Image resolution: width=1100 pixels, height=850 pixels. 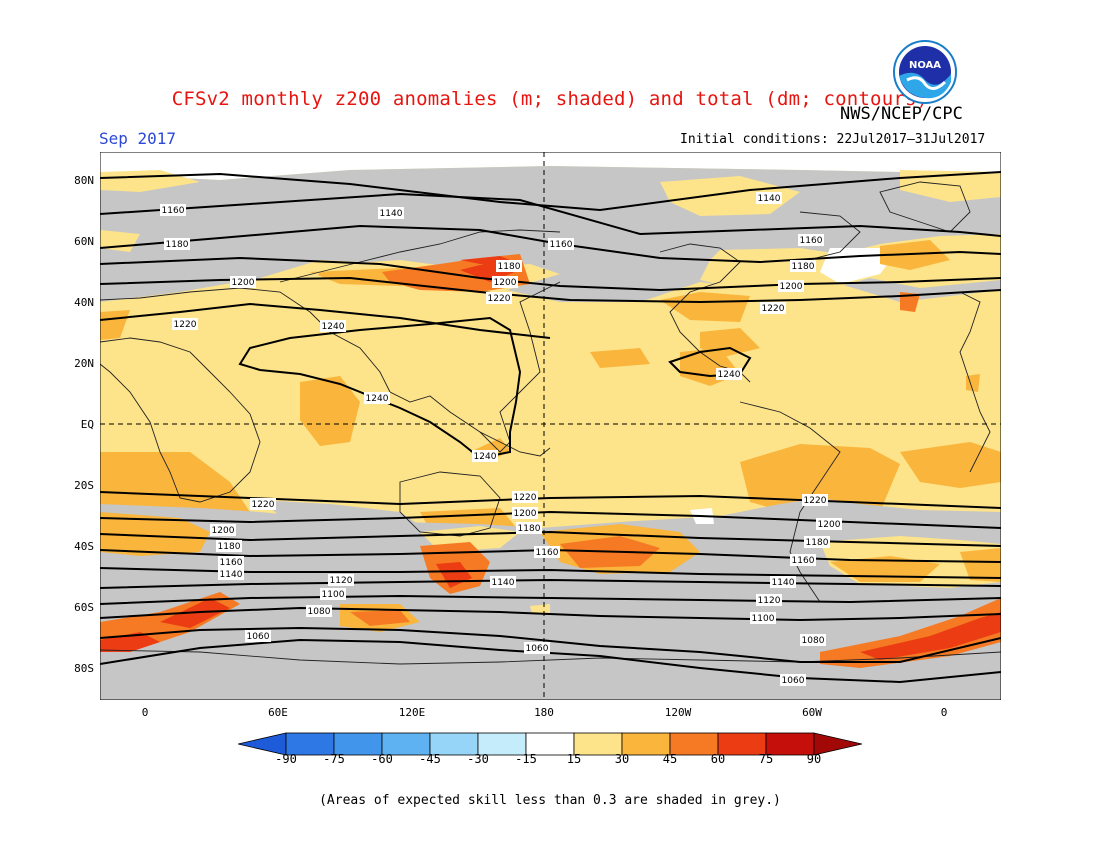 What do you see at coordinates (622, 759) in the screenshot?
I see `colorbar-label: 30` at bounding box center [622, 759].